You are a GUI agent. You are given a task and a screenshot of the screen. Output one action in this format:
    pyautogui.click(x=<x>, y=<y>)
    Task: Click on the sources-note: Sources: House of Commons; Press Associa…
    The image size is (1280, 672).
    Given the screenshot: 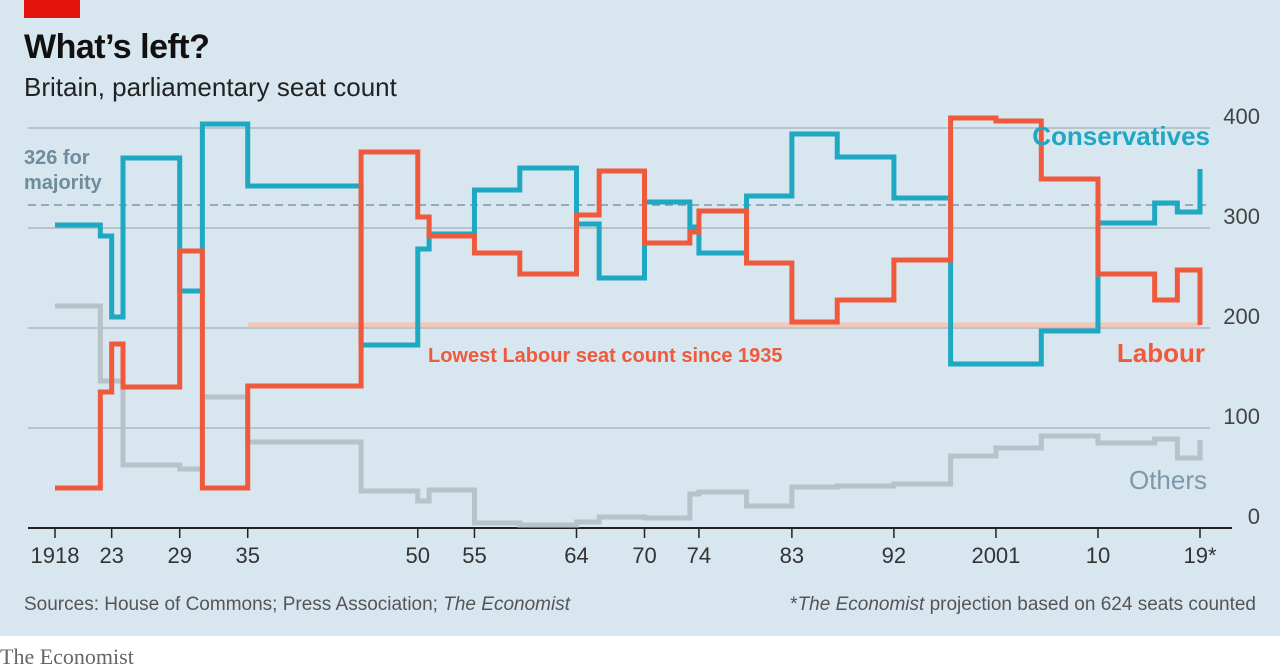 What is the action you would take?
    pyautogui.click(x=297, y=605)
    